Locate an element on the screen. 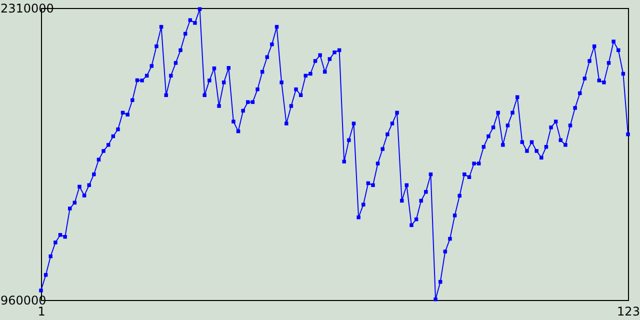 Image resolution: width=640 pixels, height=320 pixels. y-tick-label: 960000 is located at coordinates (23, 301).